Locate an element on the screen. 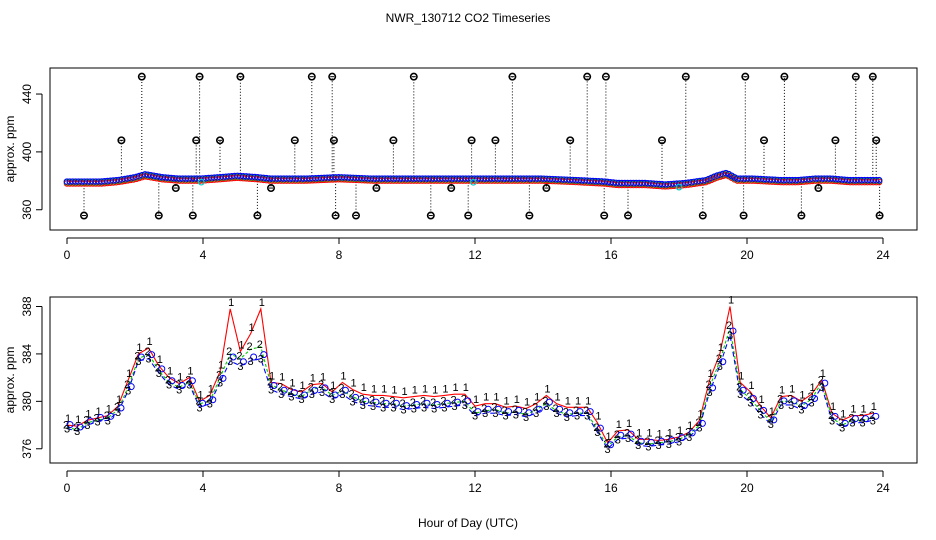 The width and height of the screenshot is (936, 540). bottom-y-axis-label: approx. ppm is located at coordinates (10, 380).